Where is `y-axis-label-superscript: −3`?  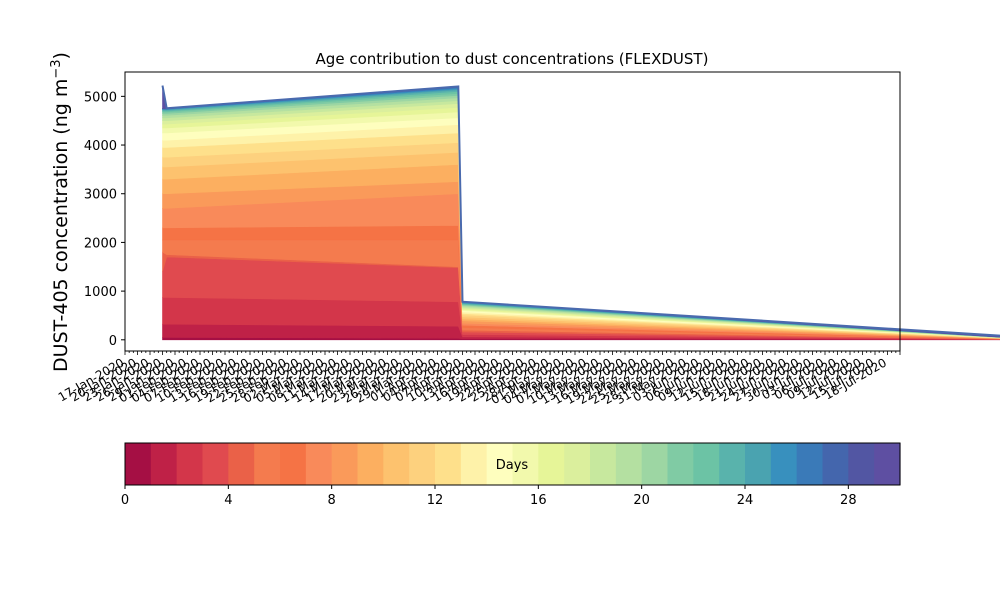 y-axis-label-superscript: −3 is located at coordinates (56, 68).